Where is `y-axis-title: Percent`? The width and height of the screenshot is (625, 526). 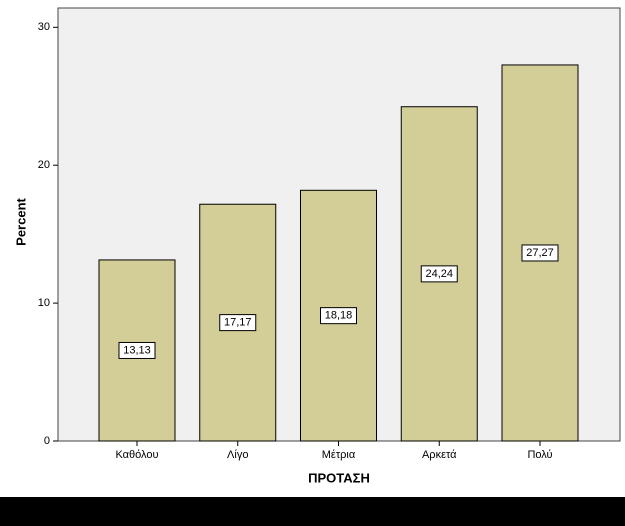
y-axis-title: Percent is located at coordinates (20, 221).